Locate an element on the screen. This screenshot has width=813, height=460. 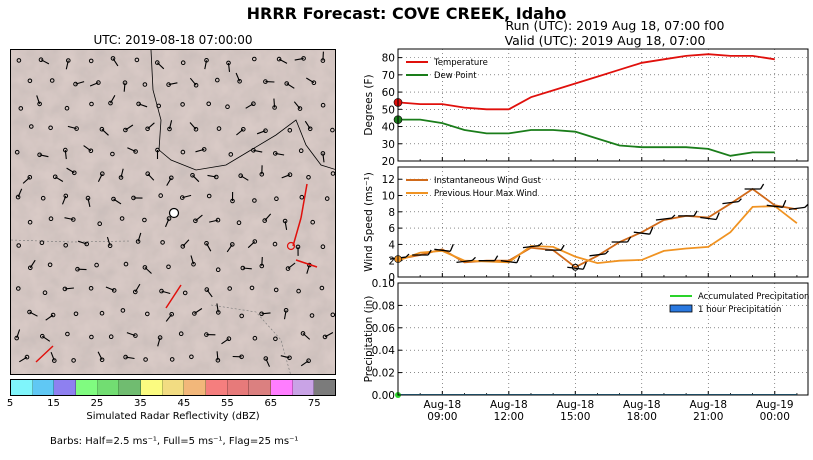
county-line is located at coordinates (71, 241).